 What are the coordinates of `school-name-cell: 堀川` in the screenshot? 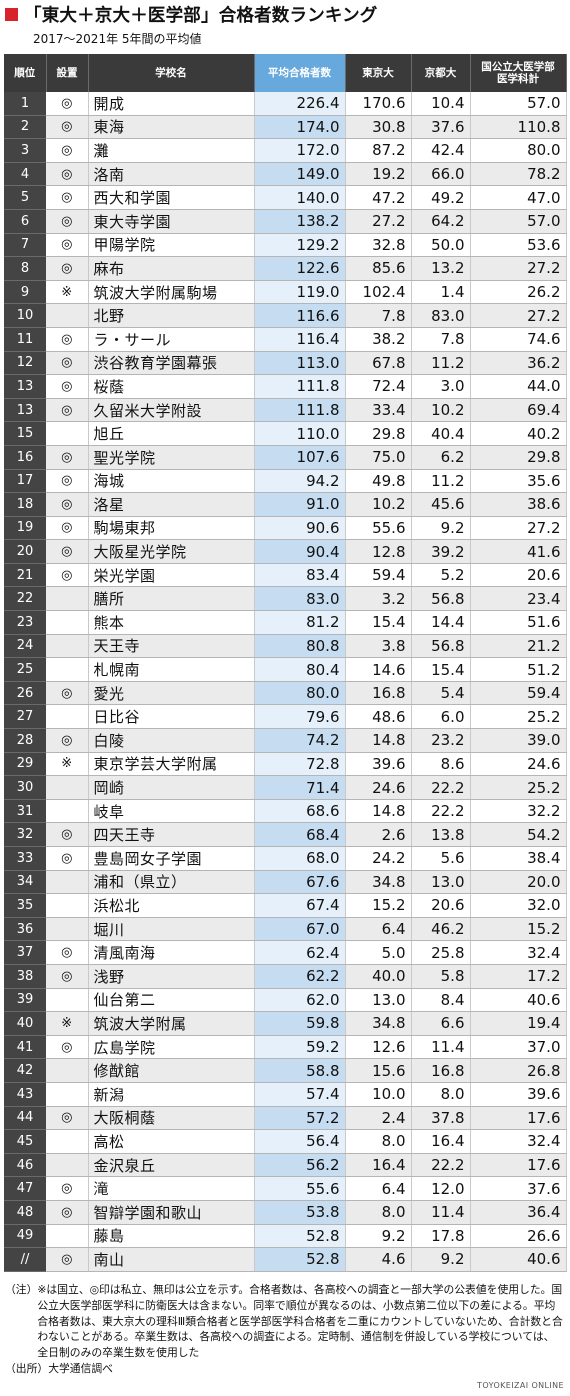 It's located at (171, 929).